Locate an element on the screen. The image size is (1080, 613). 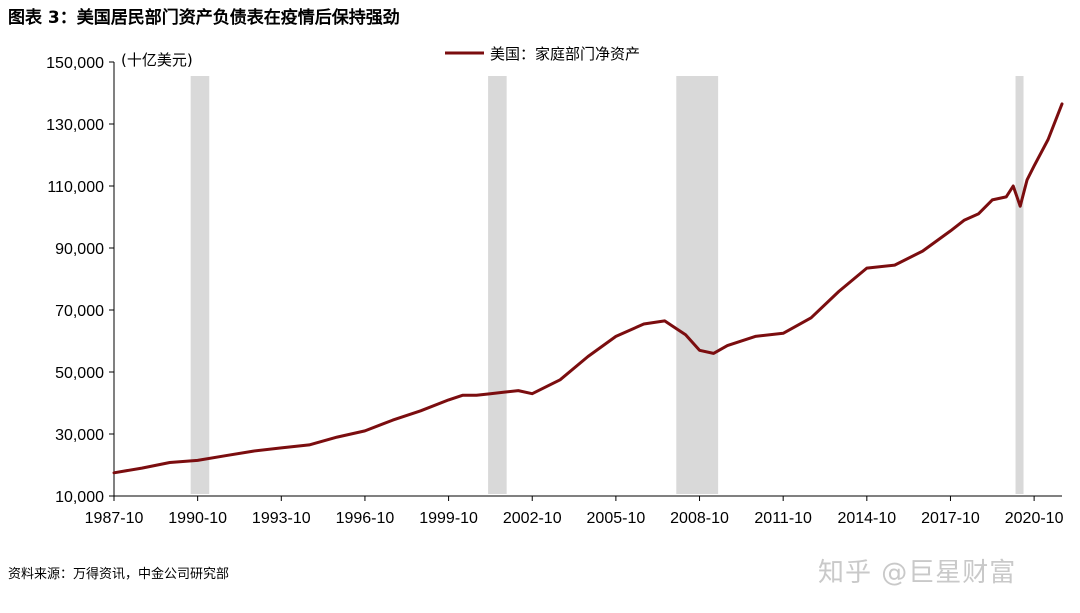
y-tick-label: 70,000 is located at coordinates (79, 311).